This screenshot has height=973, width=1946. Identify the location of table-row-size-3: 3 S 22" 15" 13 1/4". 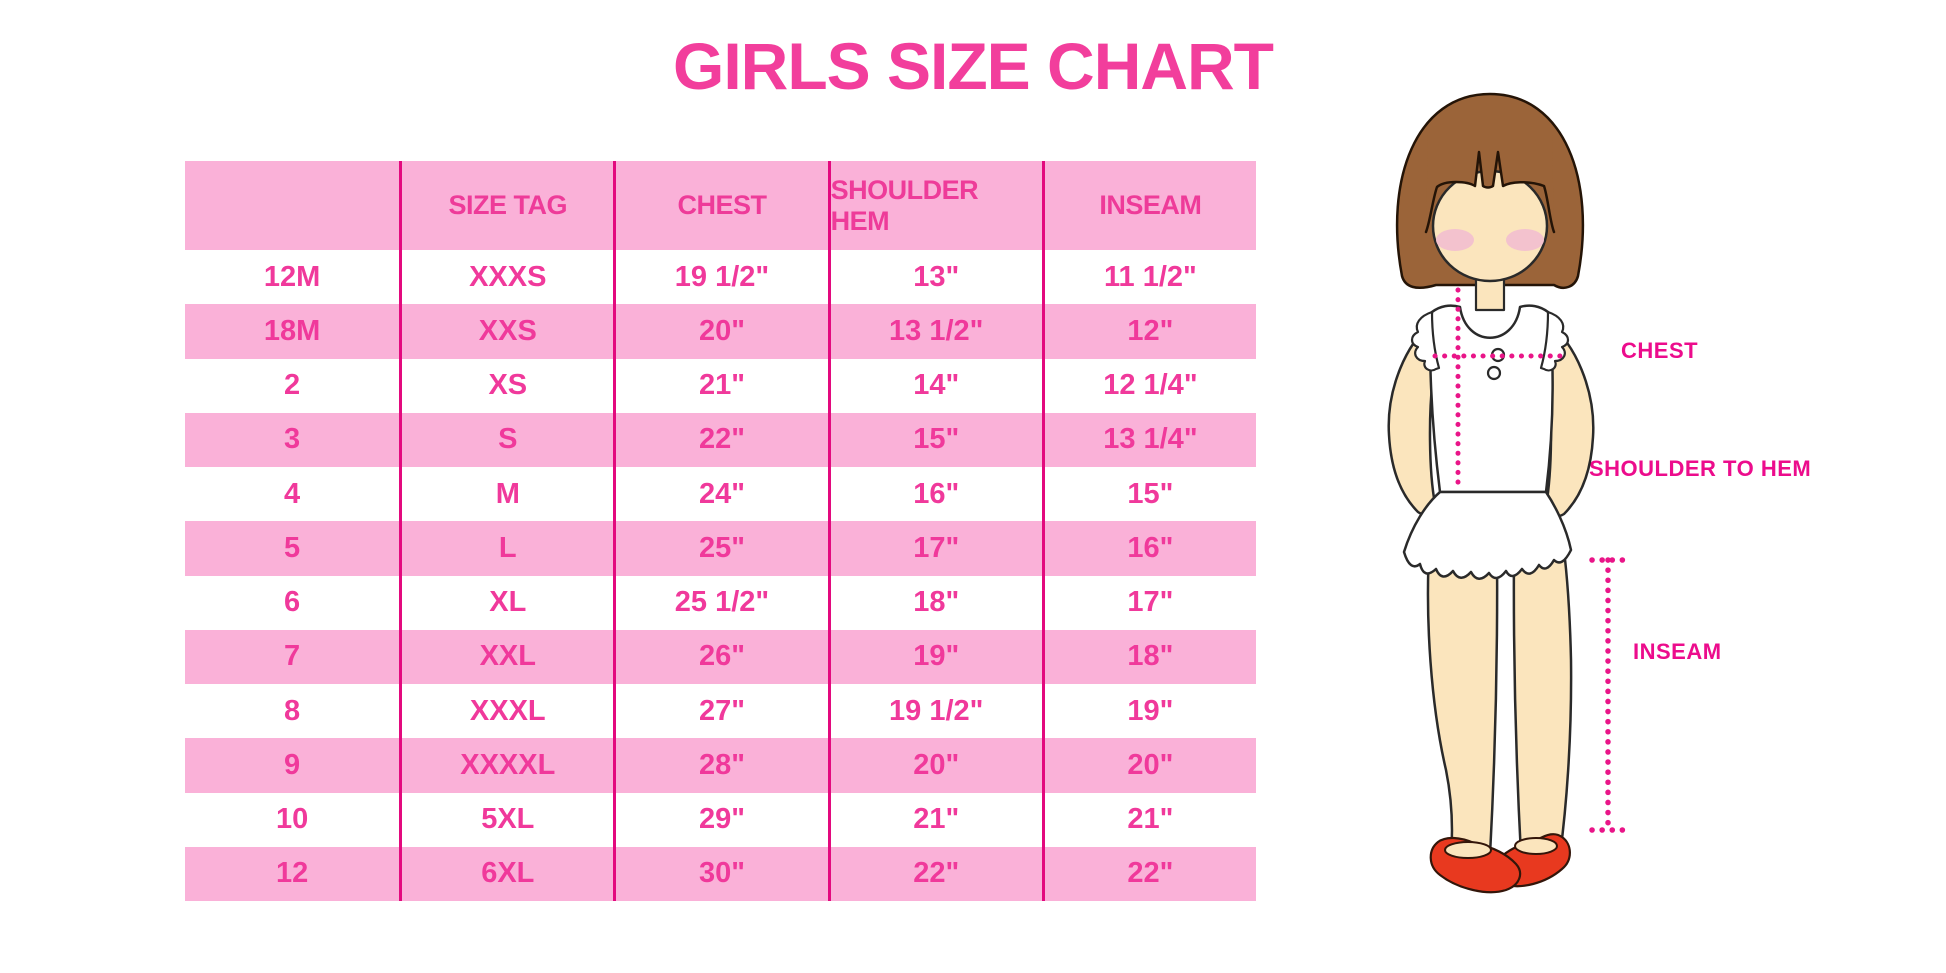
(720, 439).